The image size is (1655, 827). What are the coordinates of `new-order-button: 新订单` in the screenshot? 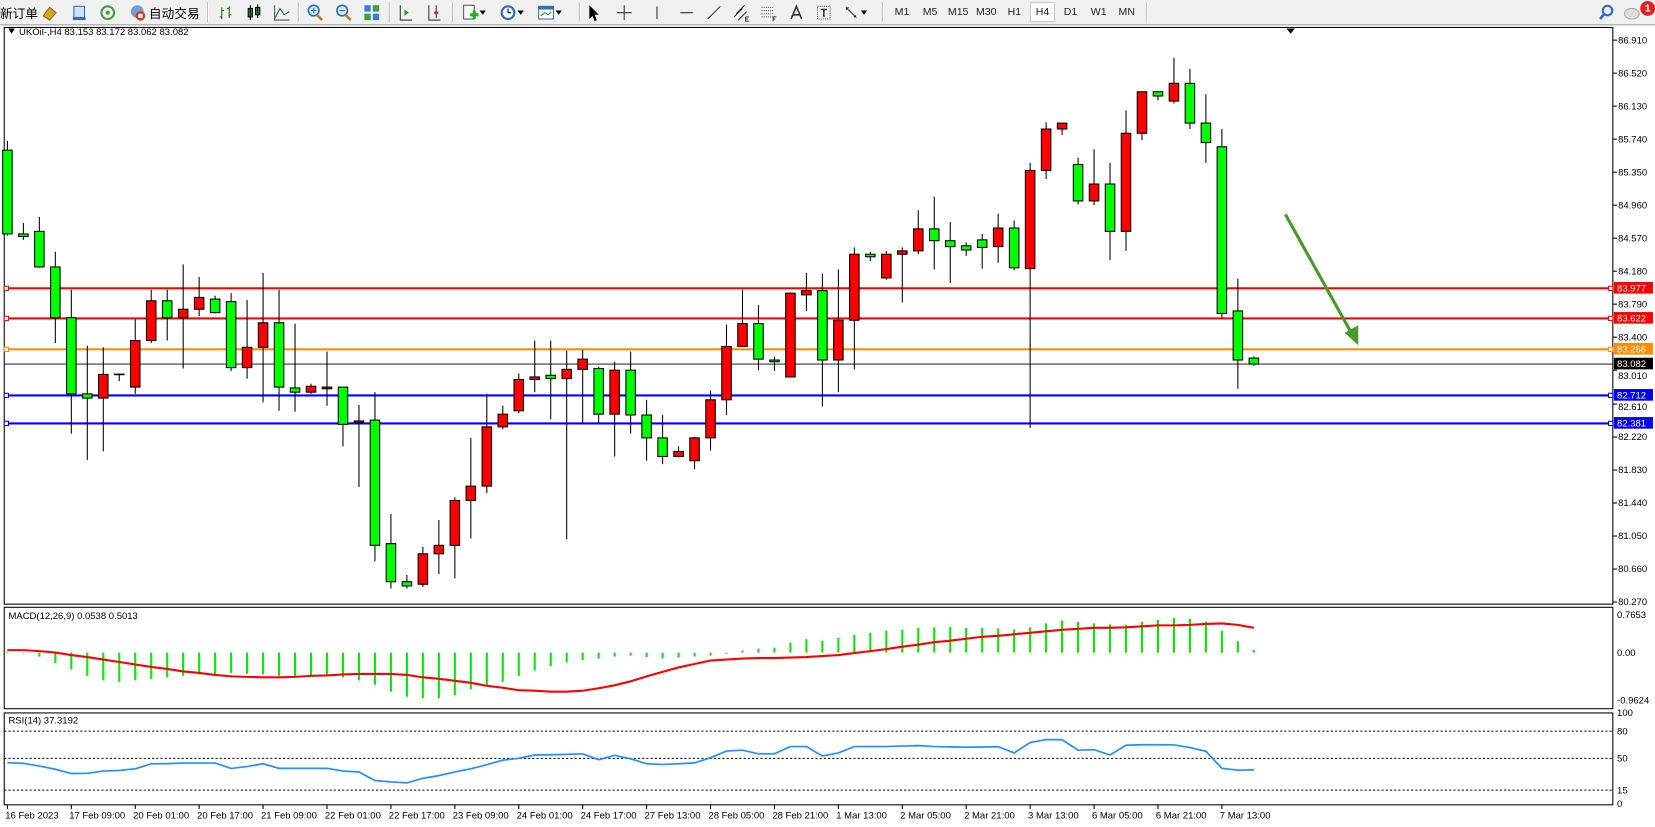 It's located at (19, 14).